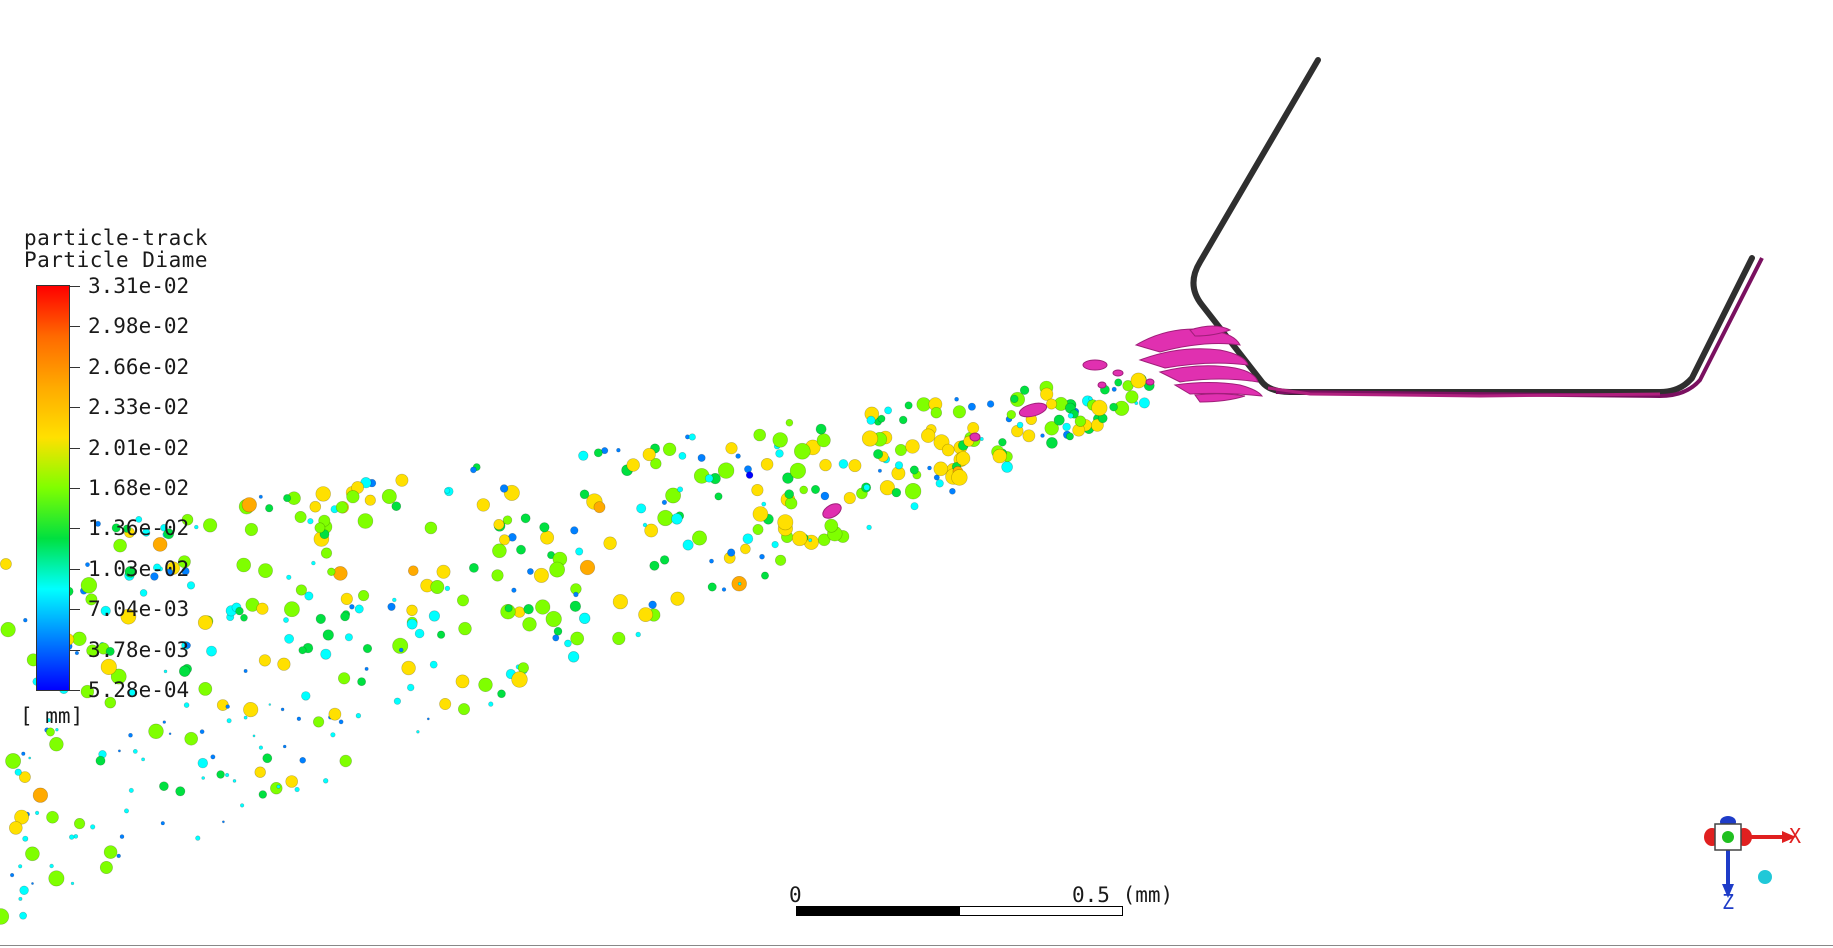 The width and height of the screenshot is (1833, 948). What do you see at coordinates (916, 945) in the screenshot?
I see `viewport-bottom-border` at bounding box center [916, 945].